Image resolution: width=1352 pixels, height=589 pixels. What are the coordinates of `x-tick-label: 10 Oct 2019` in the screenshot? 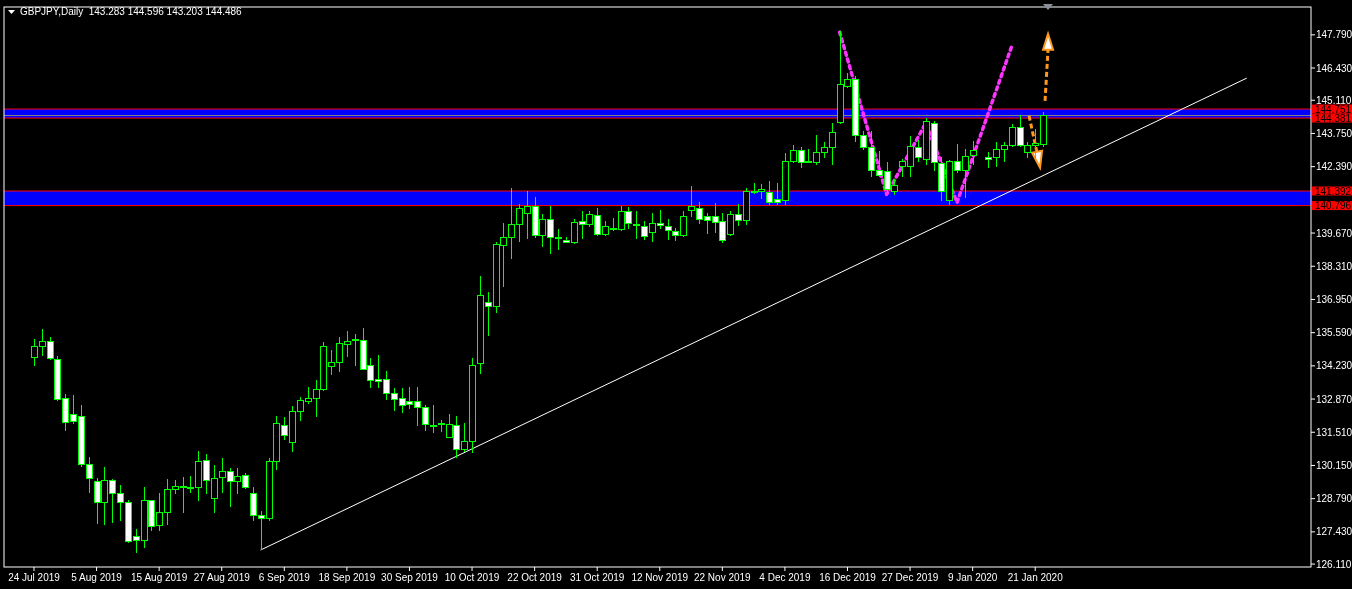 It's located at (472, 577).